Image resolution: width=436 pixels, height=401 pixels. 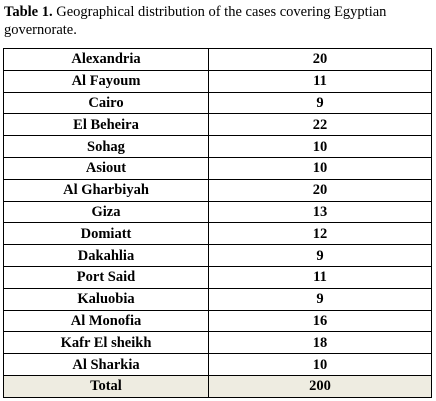 I want to click on table-row: Kaluobia 9, so click(x=217, y=299).